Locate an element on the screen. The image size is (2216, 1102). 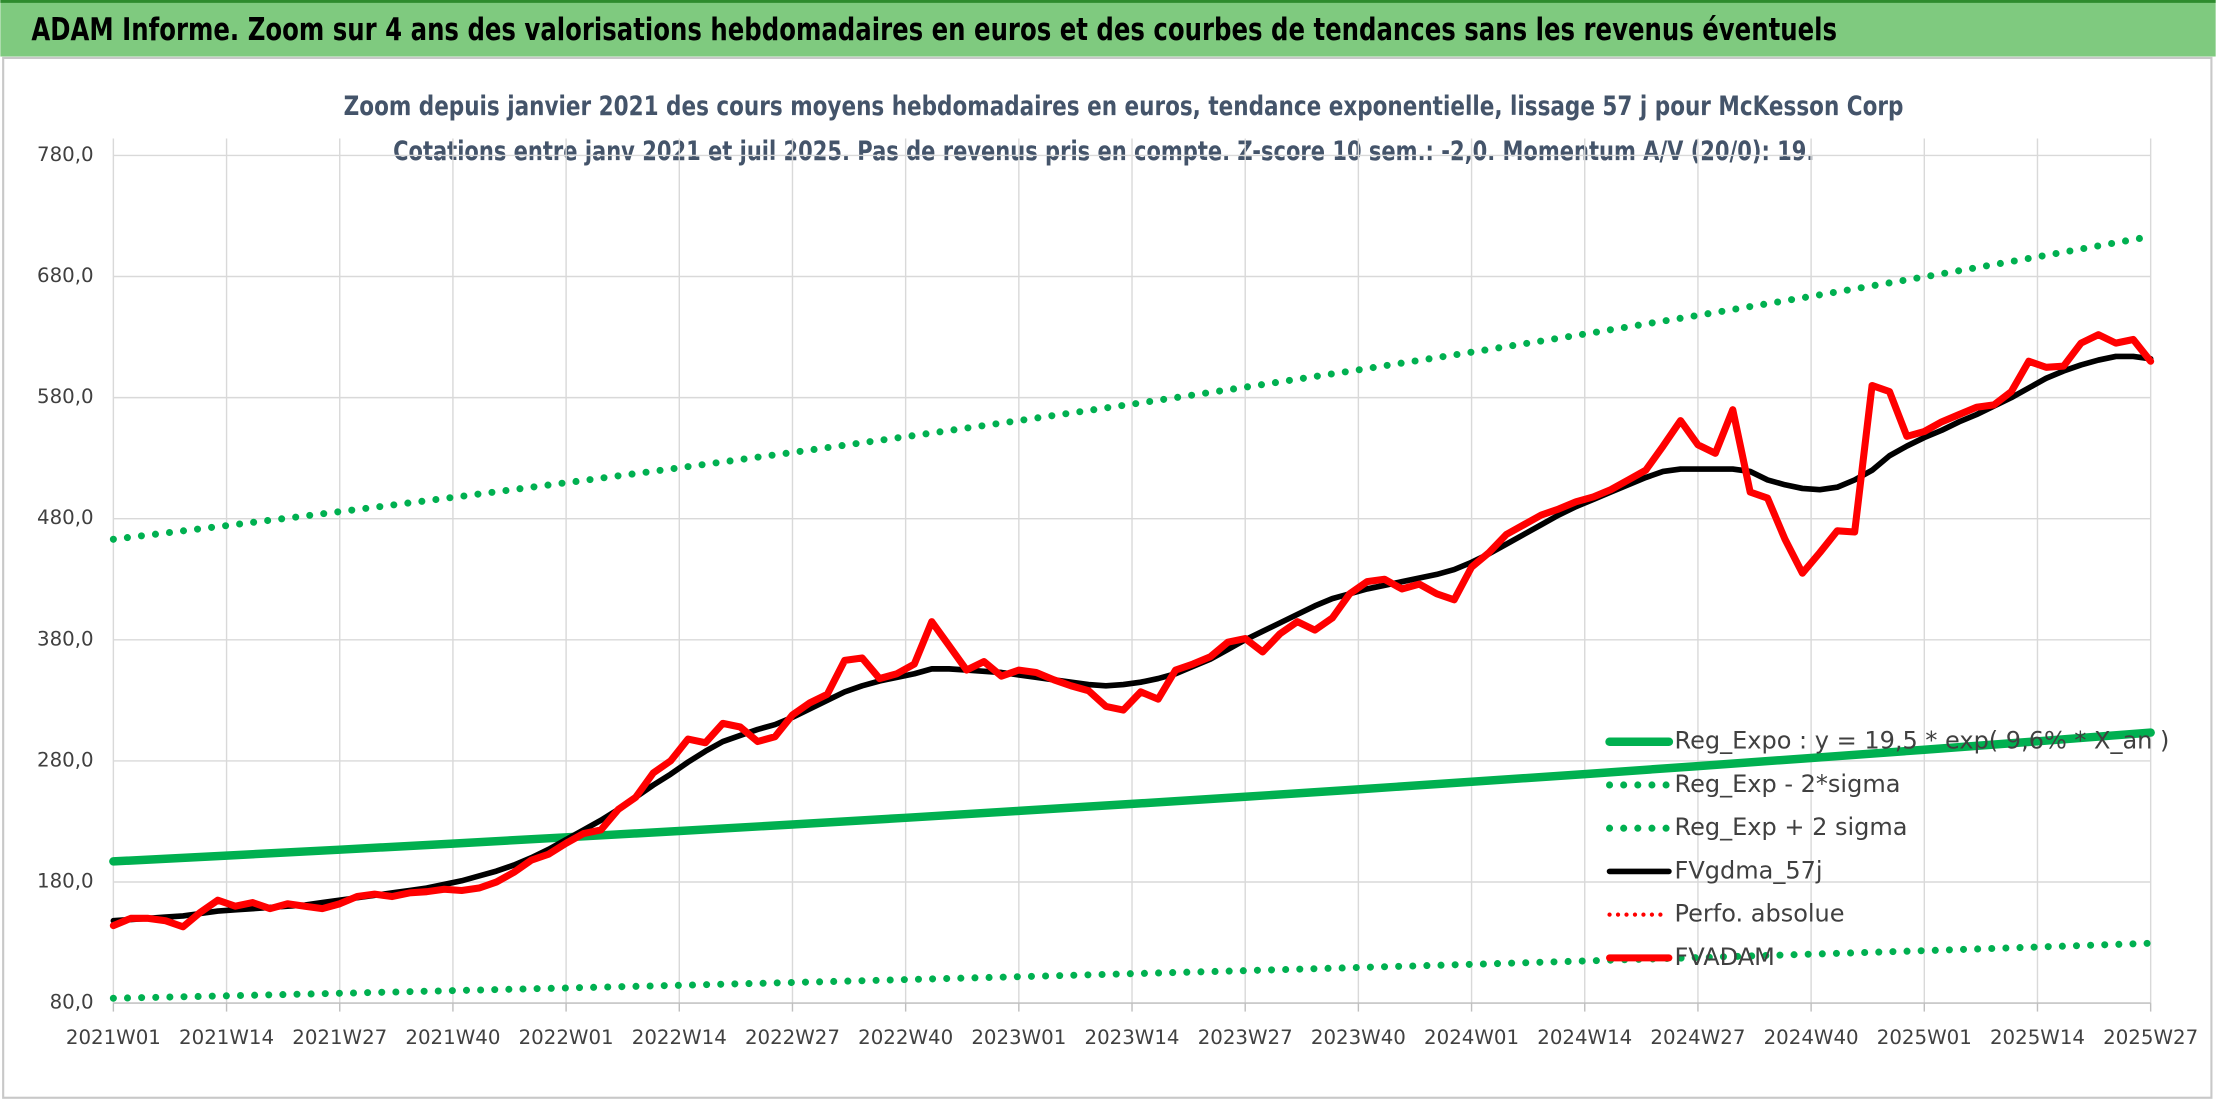
x-tick-label: 2023W14 is located at coordinates (1132, 1037).